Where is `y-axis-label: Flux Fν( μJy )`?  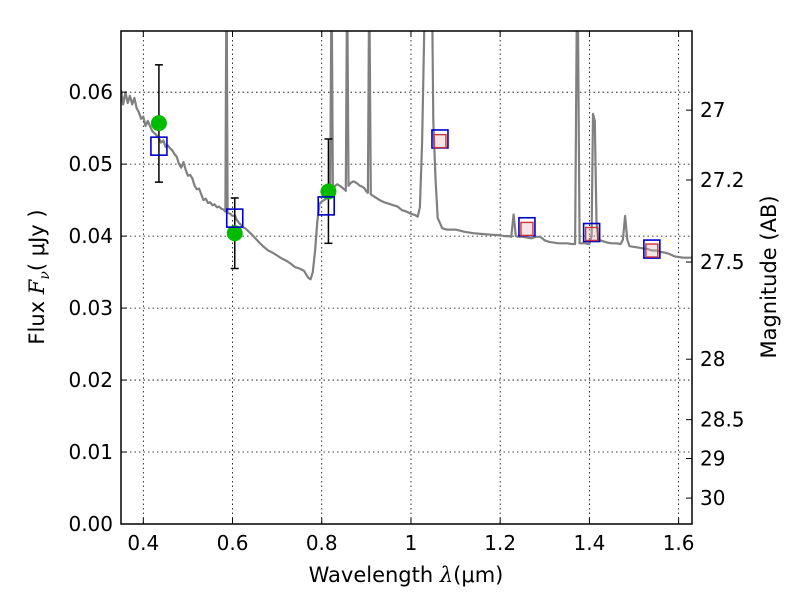 y-axis-label: Flux Fν( μJy ) is located at coordinates (39, 276).